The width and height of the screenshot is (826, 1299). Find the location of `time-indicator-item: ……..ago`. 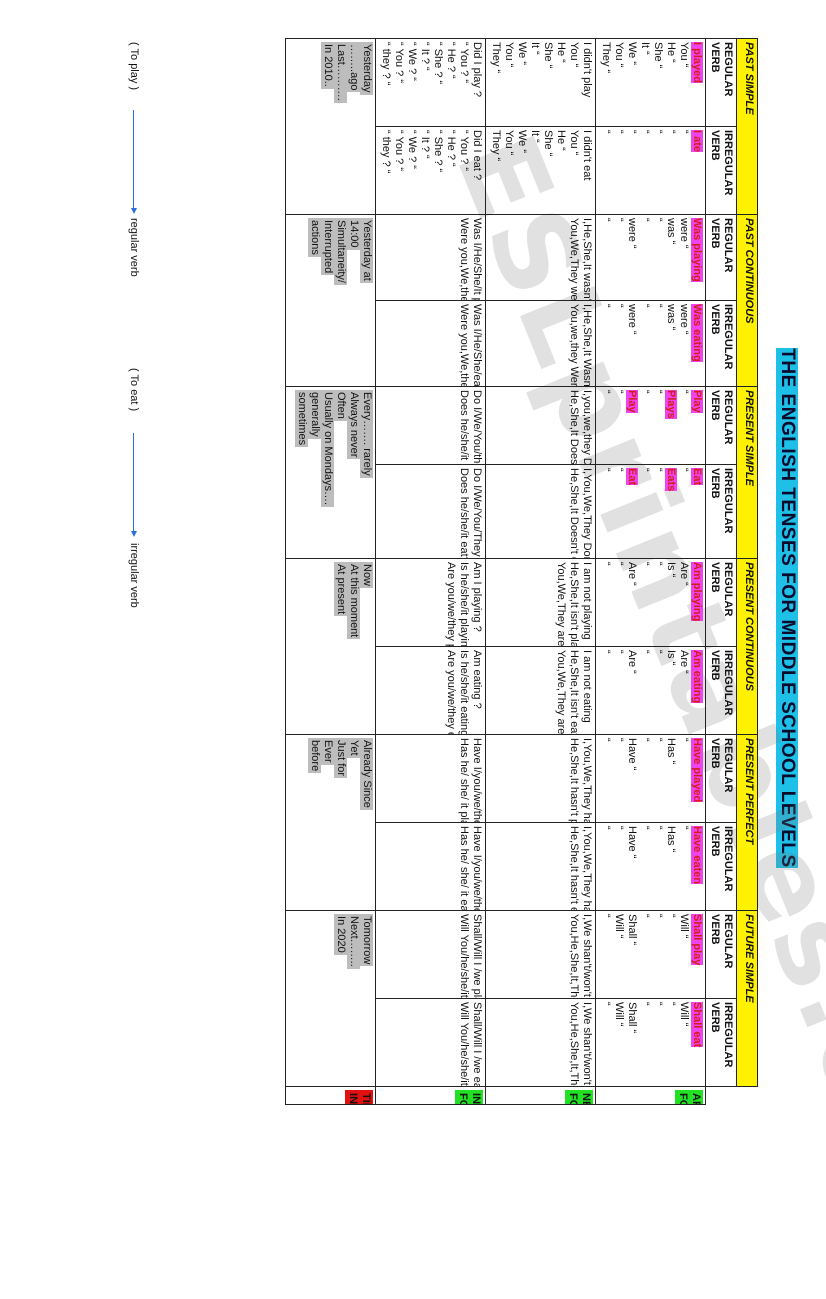

time-indicator-item: ……..ago is located at coordinates (353, 67).